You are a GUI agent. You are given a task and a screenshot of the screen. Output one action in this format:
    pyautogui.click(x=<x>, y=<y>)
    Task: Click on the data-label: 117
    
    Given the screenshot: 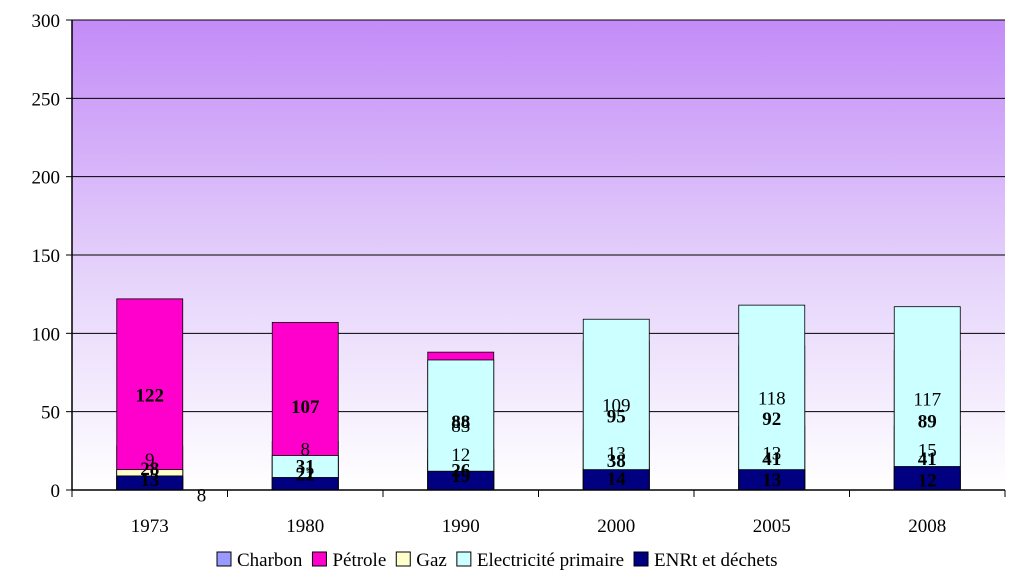 What is the action you would take?
    pyautogui.click(x=927, y=399)
    